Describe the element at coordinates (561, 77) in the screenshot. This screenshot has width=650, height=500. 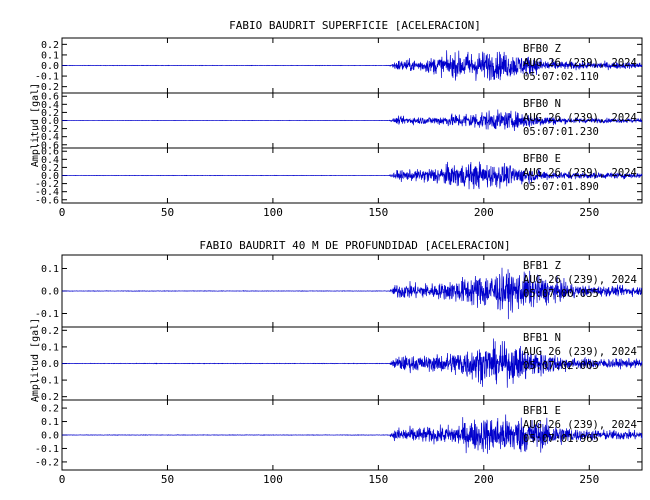
I see `station-annotation: 05:07:02.110` at that location.